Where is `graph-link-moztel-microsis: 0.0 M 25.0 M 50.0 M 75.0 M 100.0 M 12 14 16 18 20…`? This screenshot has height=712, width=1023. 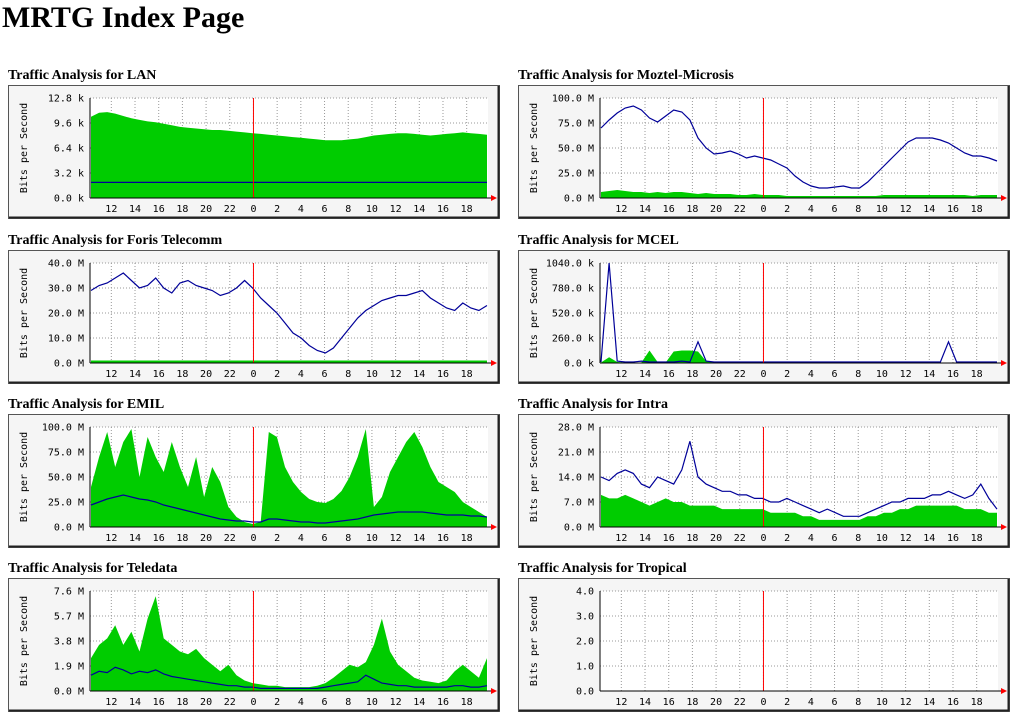 graph-link-moztel-microsis: 0.0 M 25.0 M 50.0 M 75.0 M 100.0 M 12 14 16 18 20… is located at coordinates (764, 152).